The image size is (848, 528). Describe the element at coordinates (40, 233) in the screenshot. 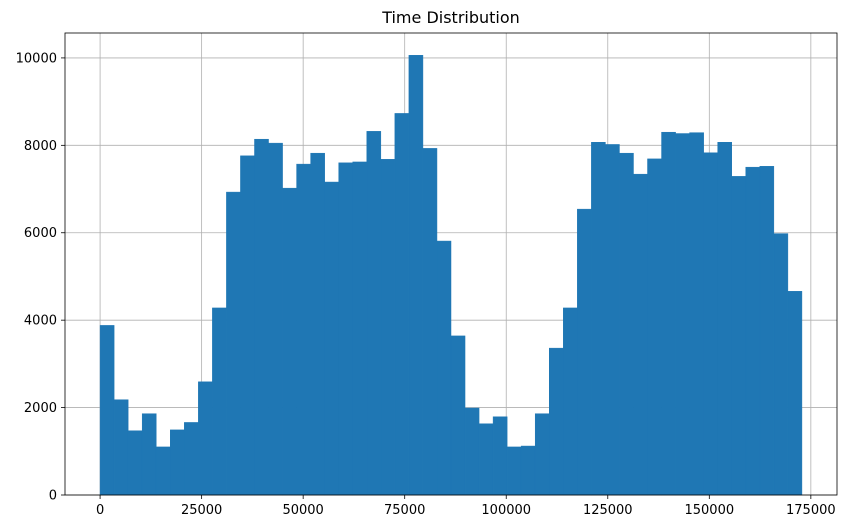

I see `y-tick-label: 6000` at that location.